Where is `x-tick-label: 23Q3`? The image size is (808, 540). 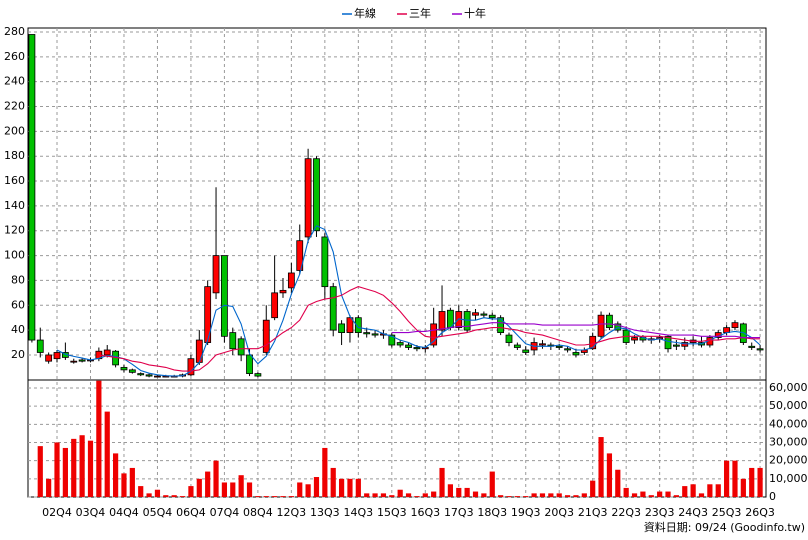 x-tick-label: 23Q3 is located at coordinates (660, 512).